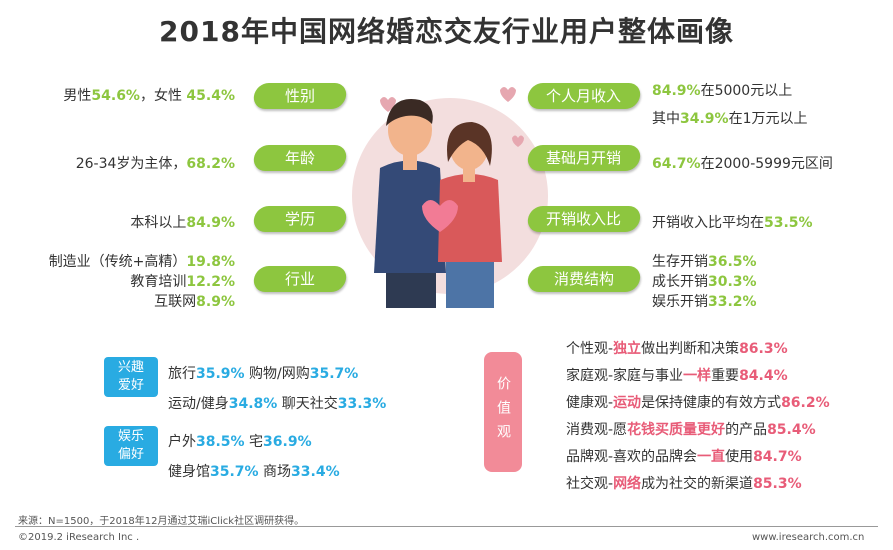 This screenshot has width=893, height=550. Describe the element at coordinates (698, 403) in the screenshot. I see `values-item: 健康观-运动是保持健康的有效方式86.2%` at that location.